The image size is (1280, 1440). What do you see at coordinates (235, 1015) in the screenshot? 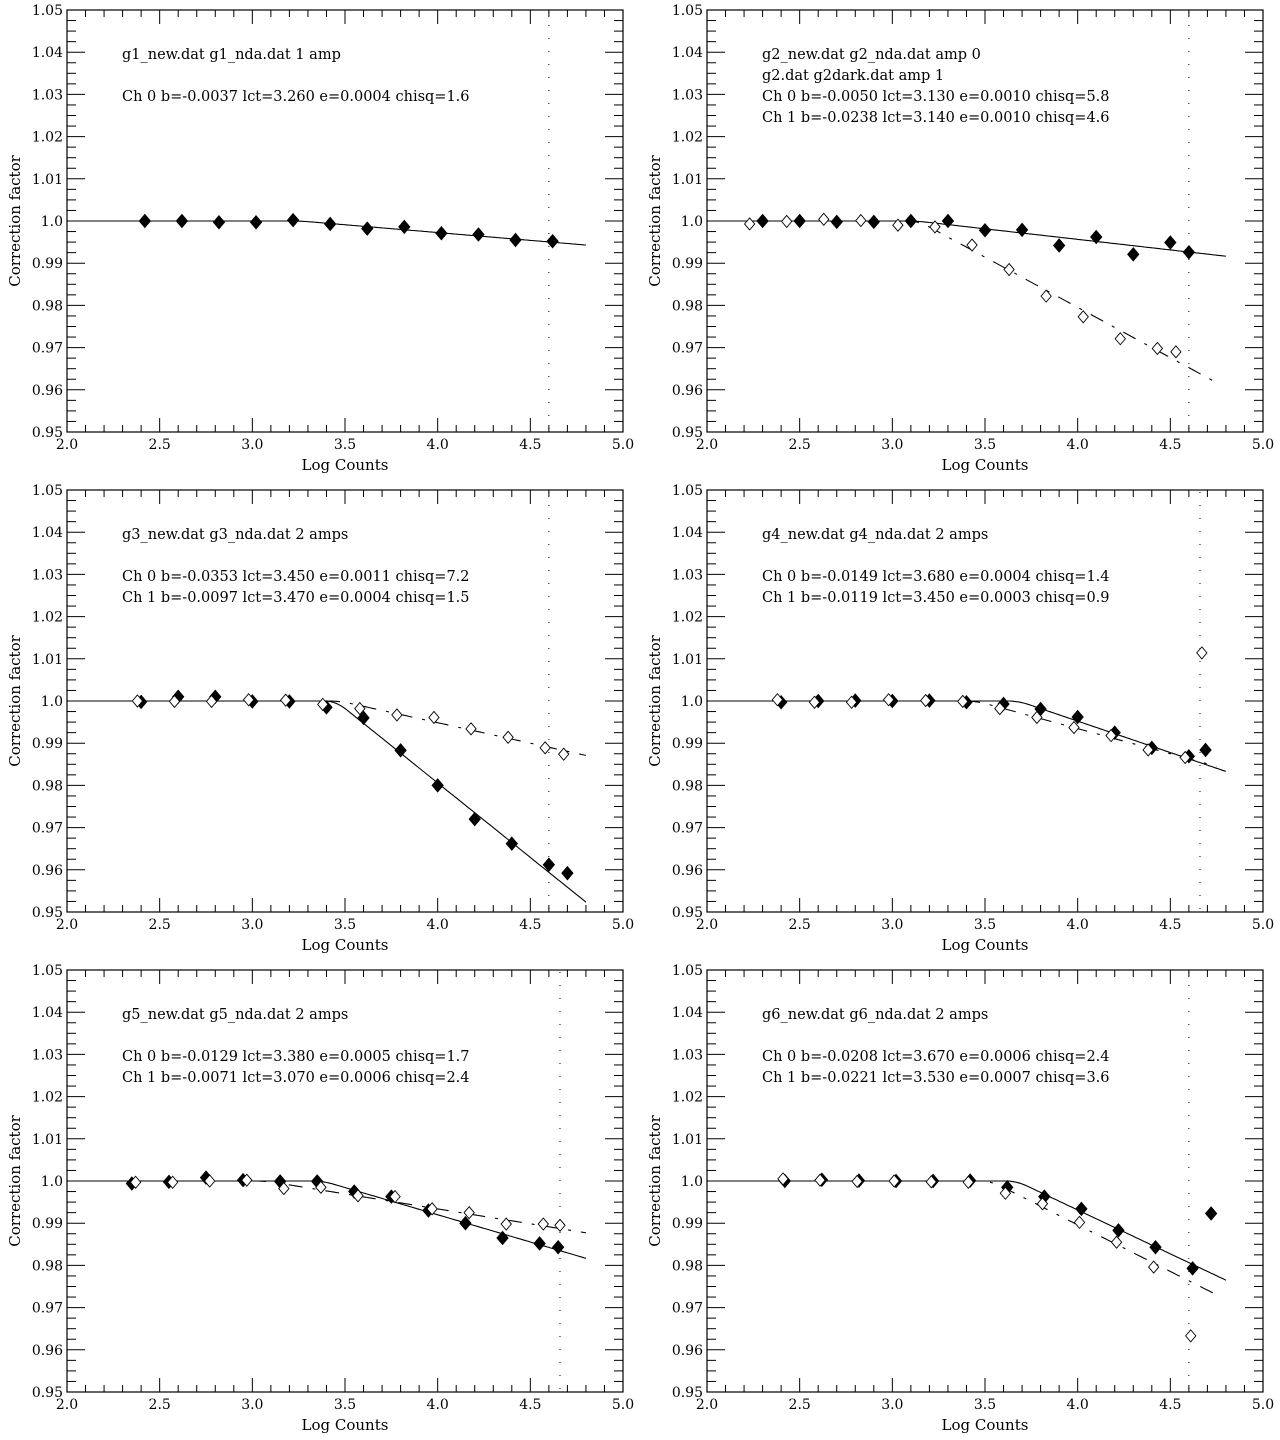
I see `annotation-line-0: g5_new.dat g5_nda.dat 2 amps` at bounding box center [235, 1015].